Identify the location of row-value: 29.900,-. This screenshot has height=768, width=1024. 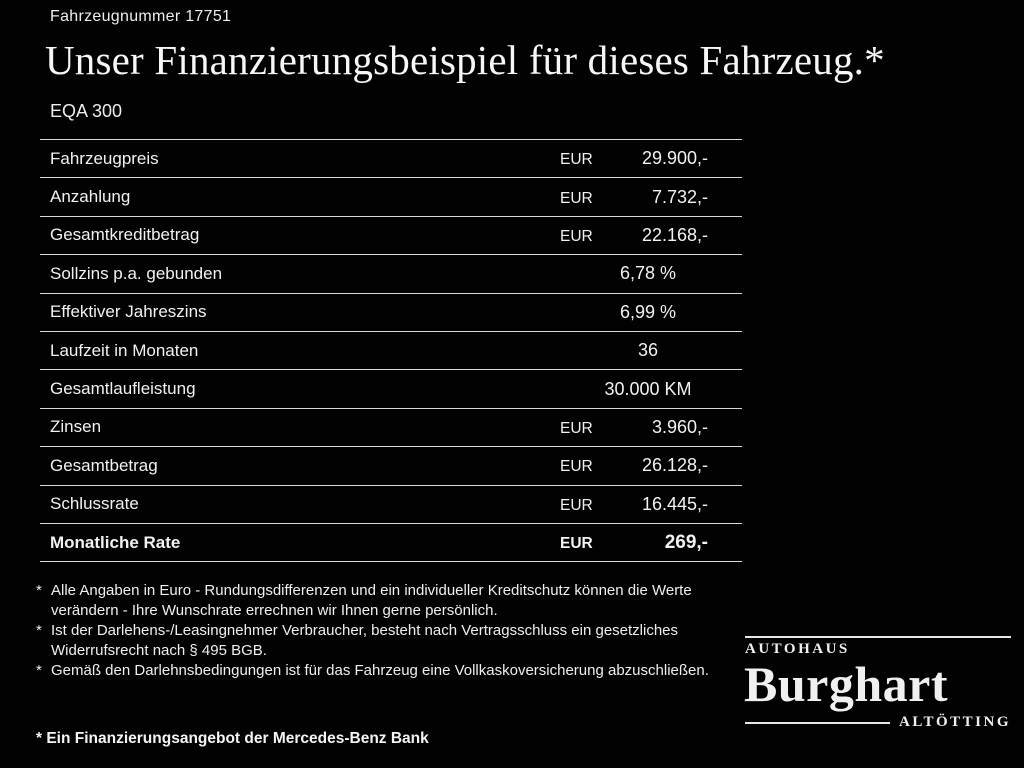
(674, 158).